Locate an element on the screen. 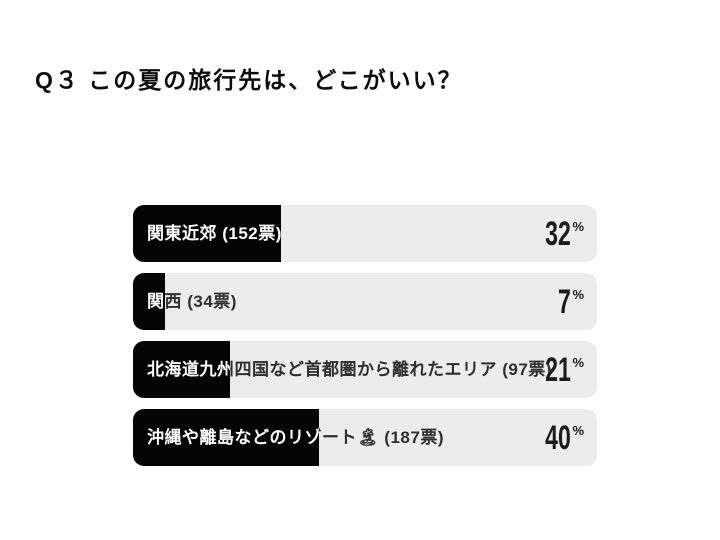  bar-fill: 沖縄や離島などのリゾート🏝 (187票) is located at coordinates (226, 437).